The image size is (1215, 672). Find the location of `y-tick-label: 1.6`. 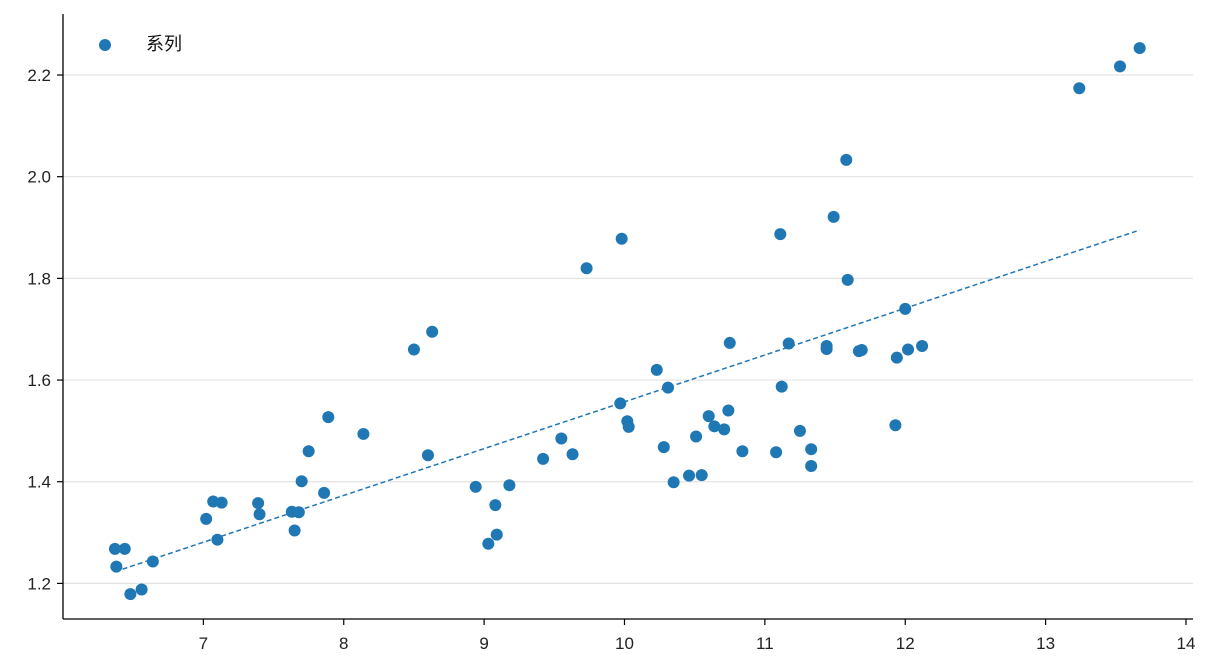

y-tick-label: 1.6 is located at coordinates (39, 380).